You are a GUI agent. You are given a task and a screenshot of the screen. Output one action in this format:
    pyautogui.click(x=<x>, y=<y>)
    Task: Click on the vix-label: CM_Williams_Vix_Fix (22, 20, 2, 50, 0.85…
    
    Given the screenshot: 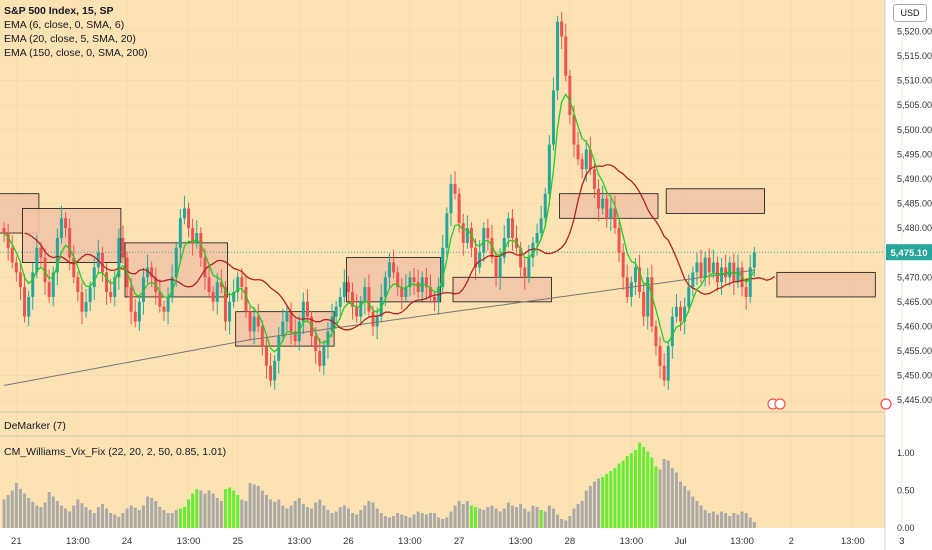 What is the action you would take?
    pyautogui.click(x=115, y=452)
    